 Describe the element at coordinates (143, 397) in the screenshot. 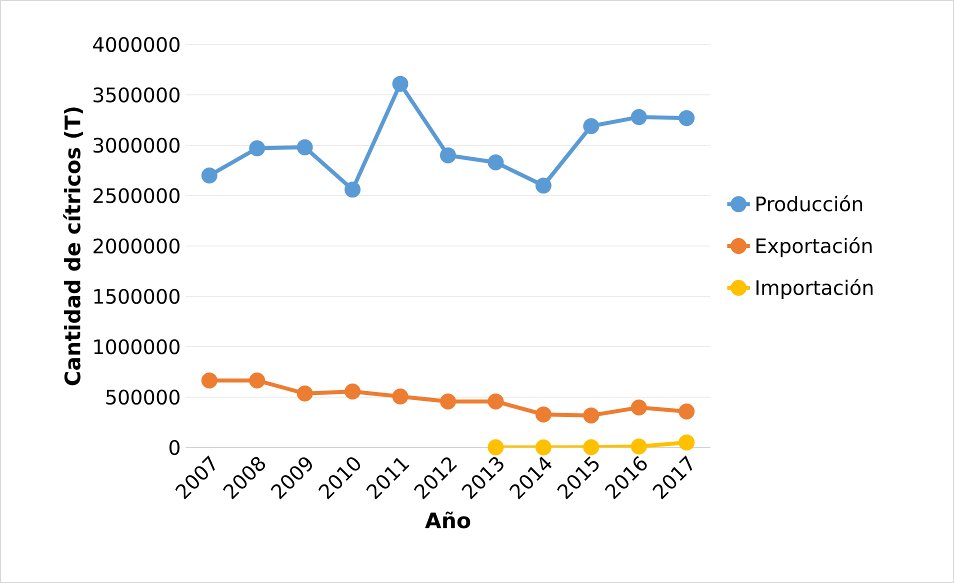

I see `y-tick-label: 500000` at that location.